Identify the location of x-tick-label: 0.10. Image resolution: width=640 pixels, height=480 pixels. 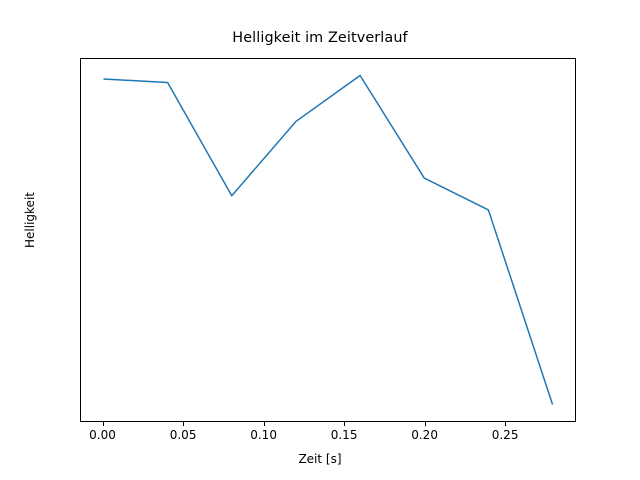
(263, 435).